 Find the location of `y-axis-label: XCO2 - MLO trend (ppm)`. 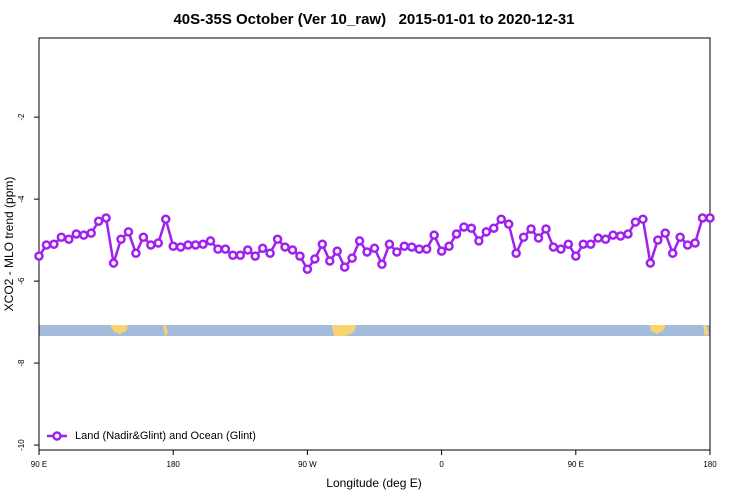

y-axis-label: XCO2 - MLO trend (ppm) is located at coordinates (9, 244).